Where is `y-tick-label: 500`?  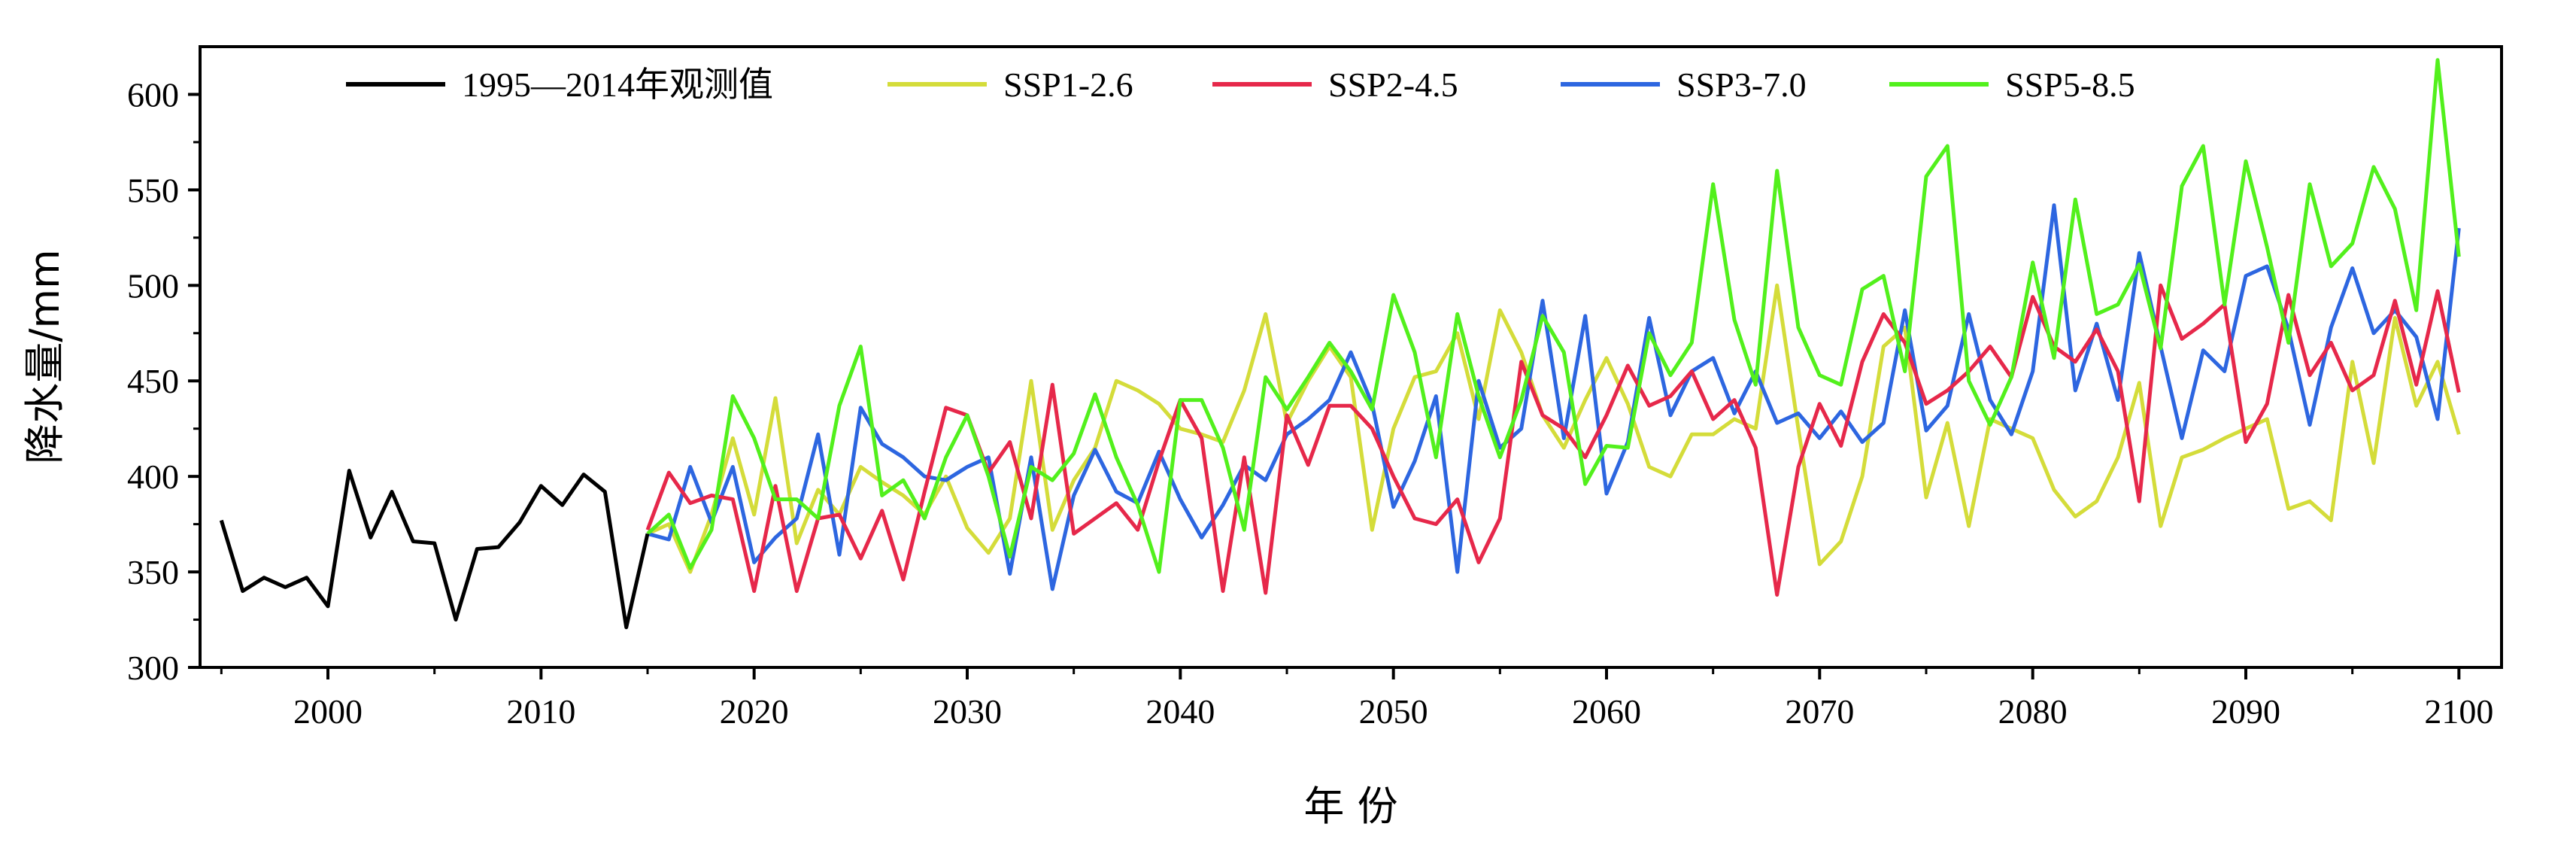
y-tick-label: 500 is located at coordinates (153, 285).